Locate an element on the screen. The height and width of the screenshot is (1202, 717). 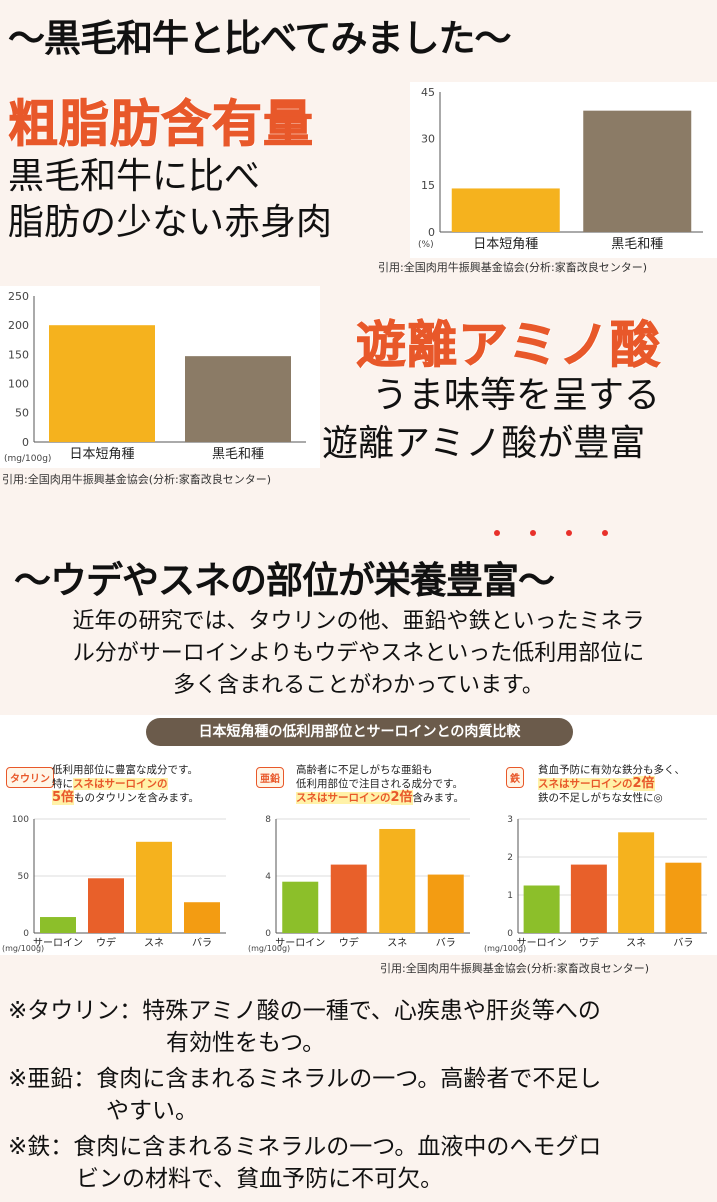
zinc-chart: 0 4 8 サーロイン ウデ スネ バラ (mg/100g) is located at coordinates (359, 884).